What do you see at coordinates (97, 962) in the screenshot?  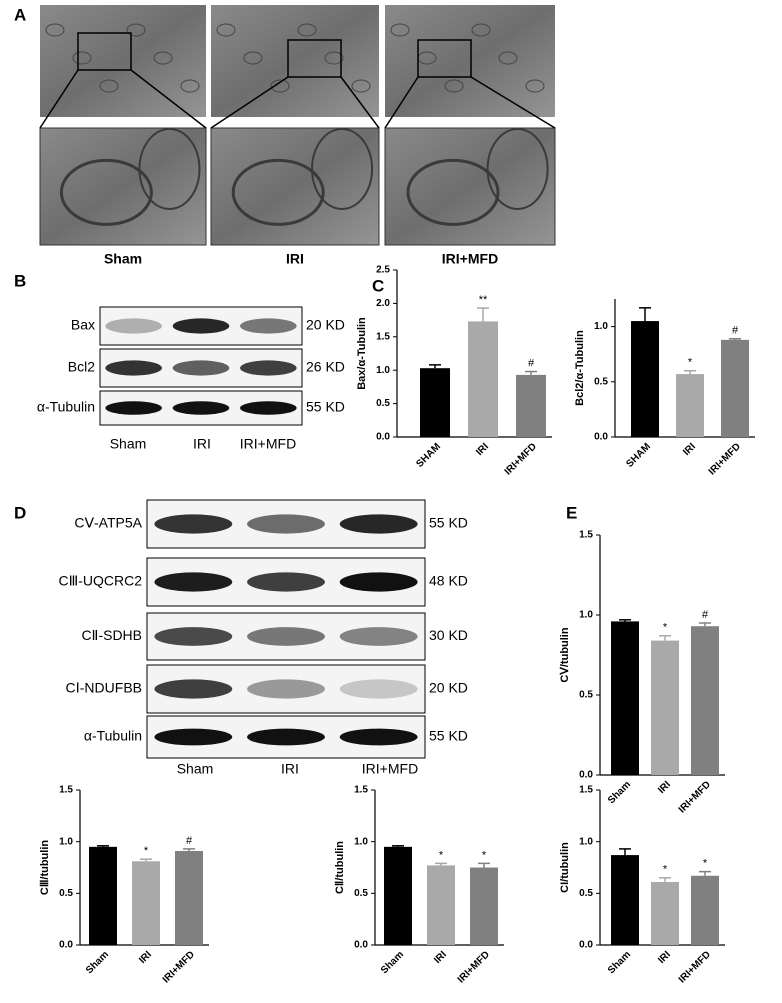 I see `x-tick-label: Sham` at bounding box center [97, 962].